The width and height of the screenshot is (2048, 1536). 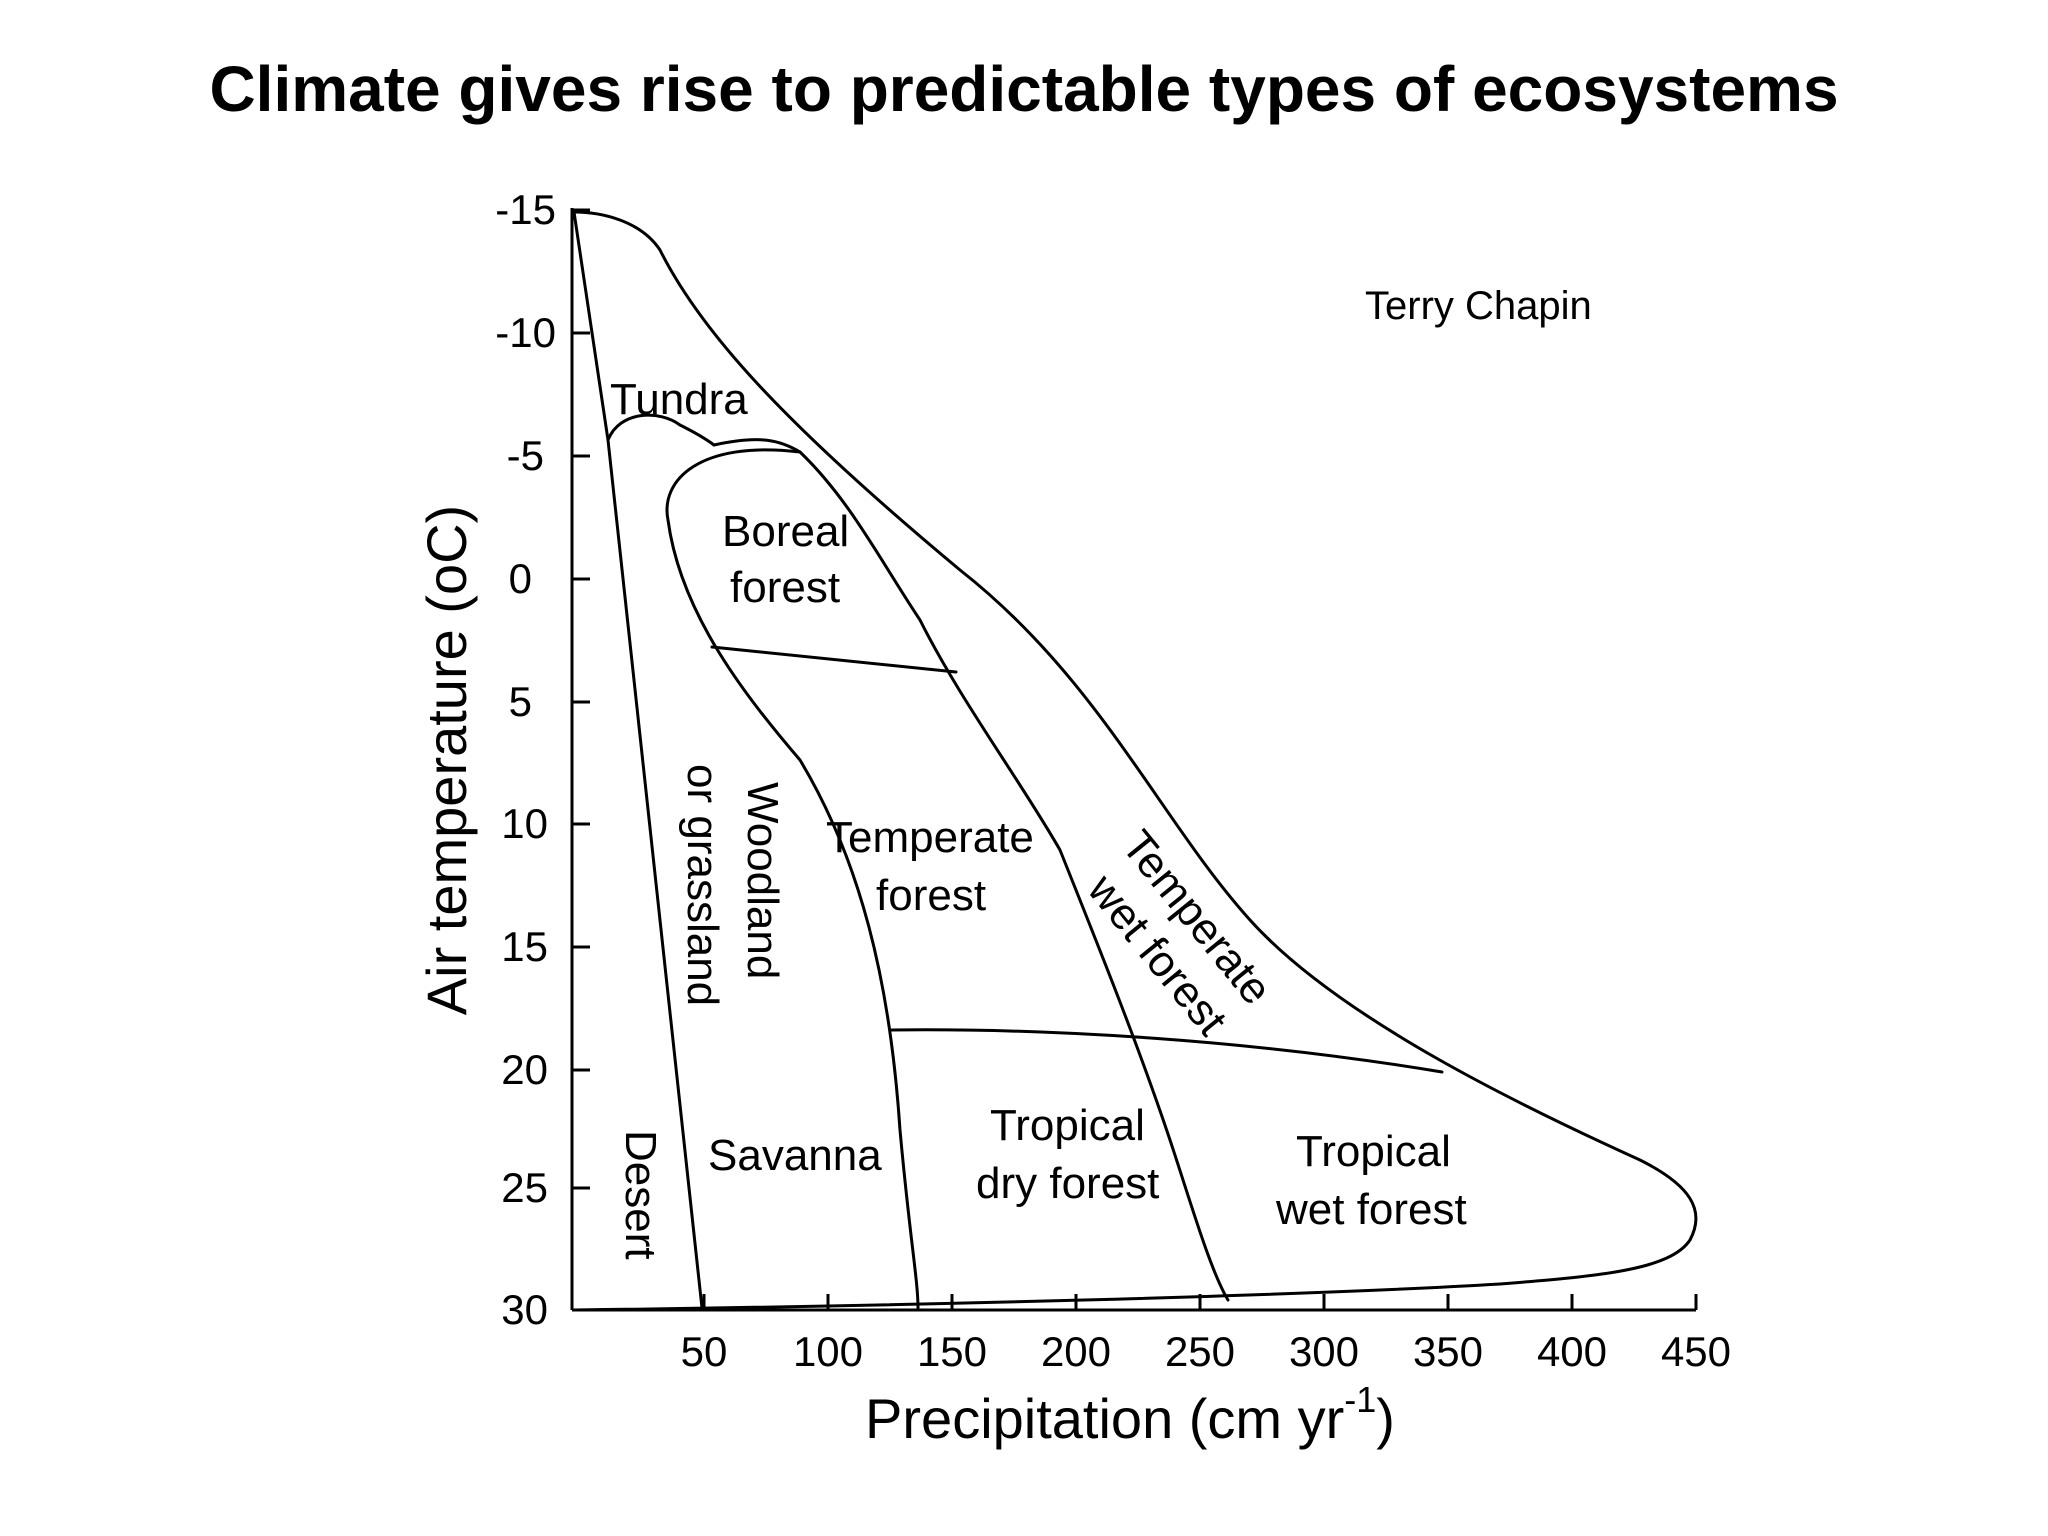 What do you see at coordinates (834, 659) in the screenshot?
I see `boreal-temperate-line` at bounding box center [834, 659].